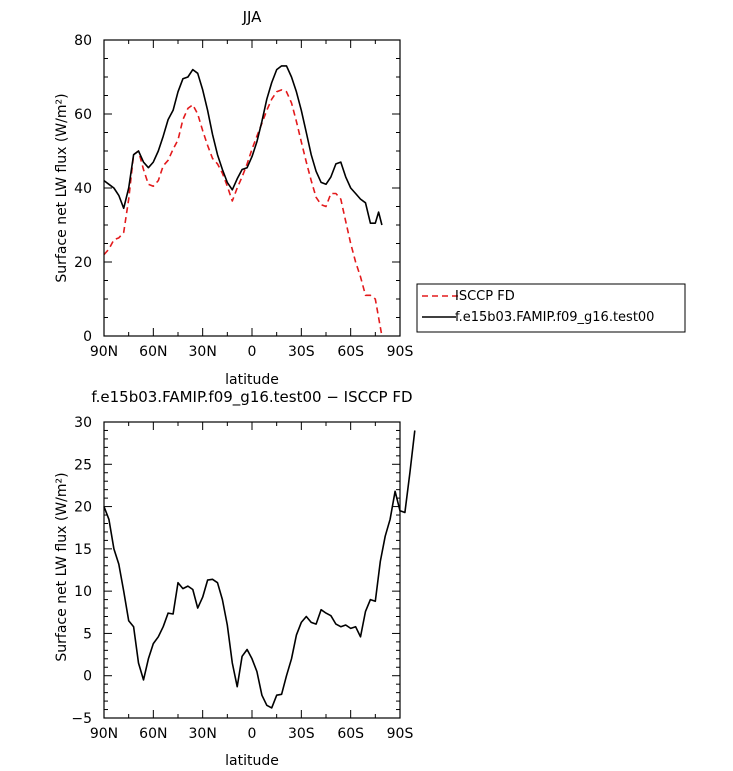  What do you see at coordinates (400, 734) in the screenshot?
I see `bottom-x-tick-label: 90S` at bounding box center [400, 734].